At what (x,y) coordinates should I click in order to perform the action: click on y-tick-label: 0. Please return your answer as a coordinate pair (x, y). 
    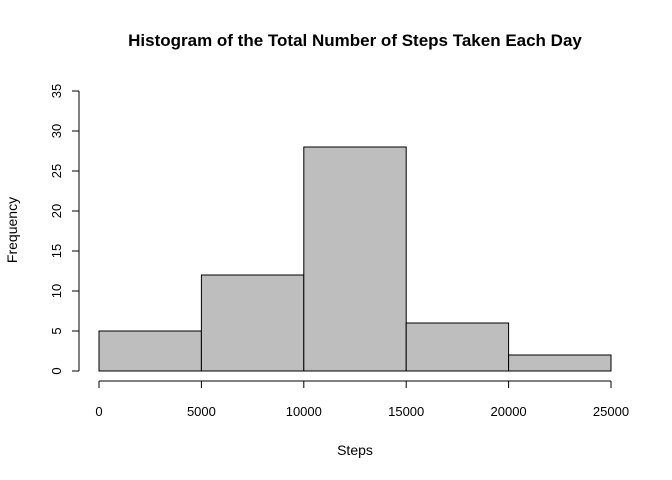
    Looking at the image, I should click on (56, 370).